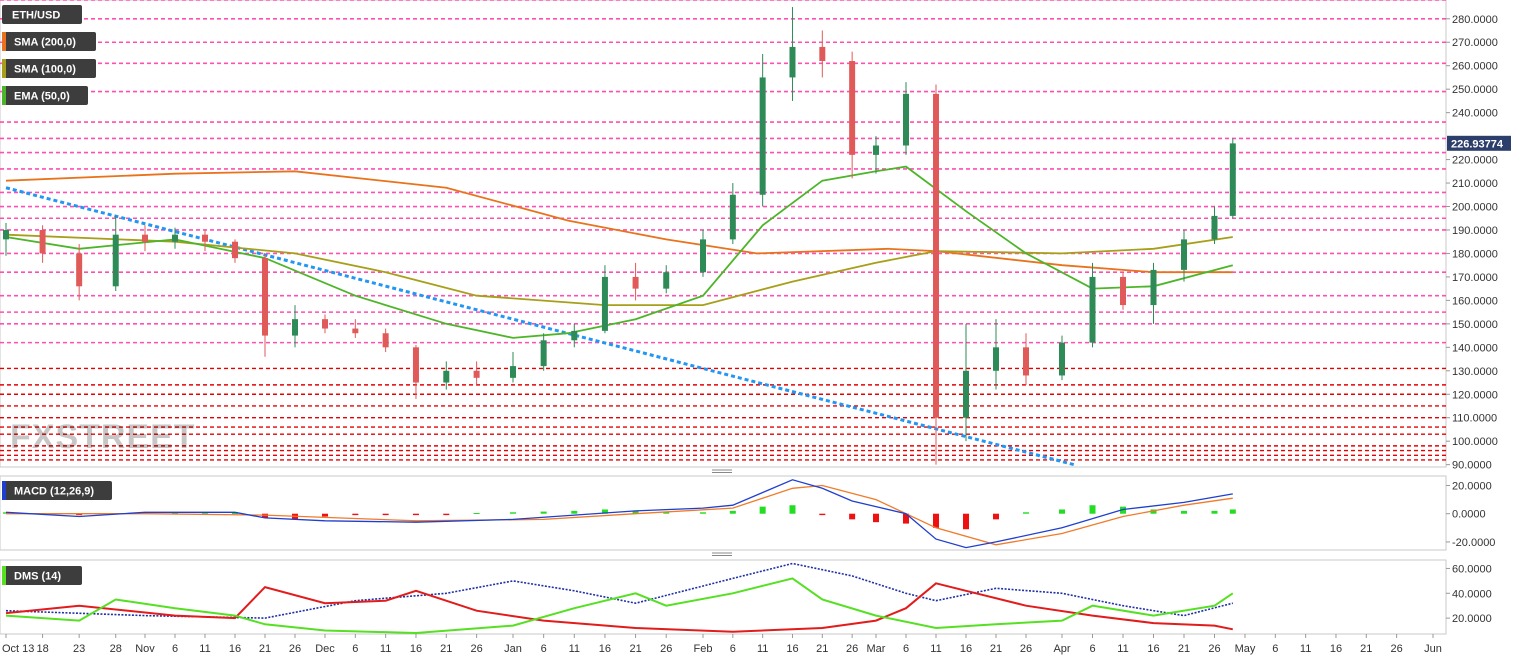 This screenshot has width=1534, height=661. I want to click on time-tick-label: Feb, so click(703, 649).